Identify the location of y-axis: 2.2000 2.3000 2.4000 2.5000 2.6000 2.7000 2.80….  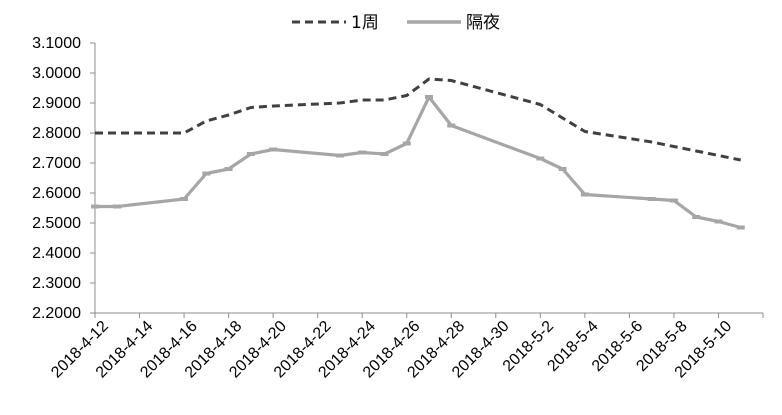
(64, 178).